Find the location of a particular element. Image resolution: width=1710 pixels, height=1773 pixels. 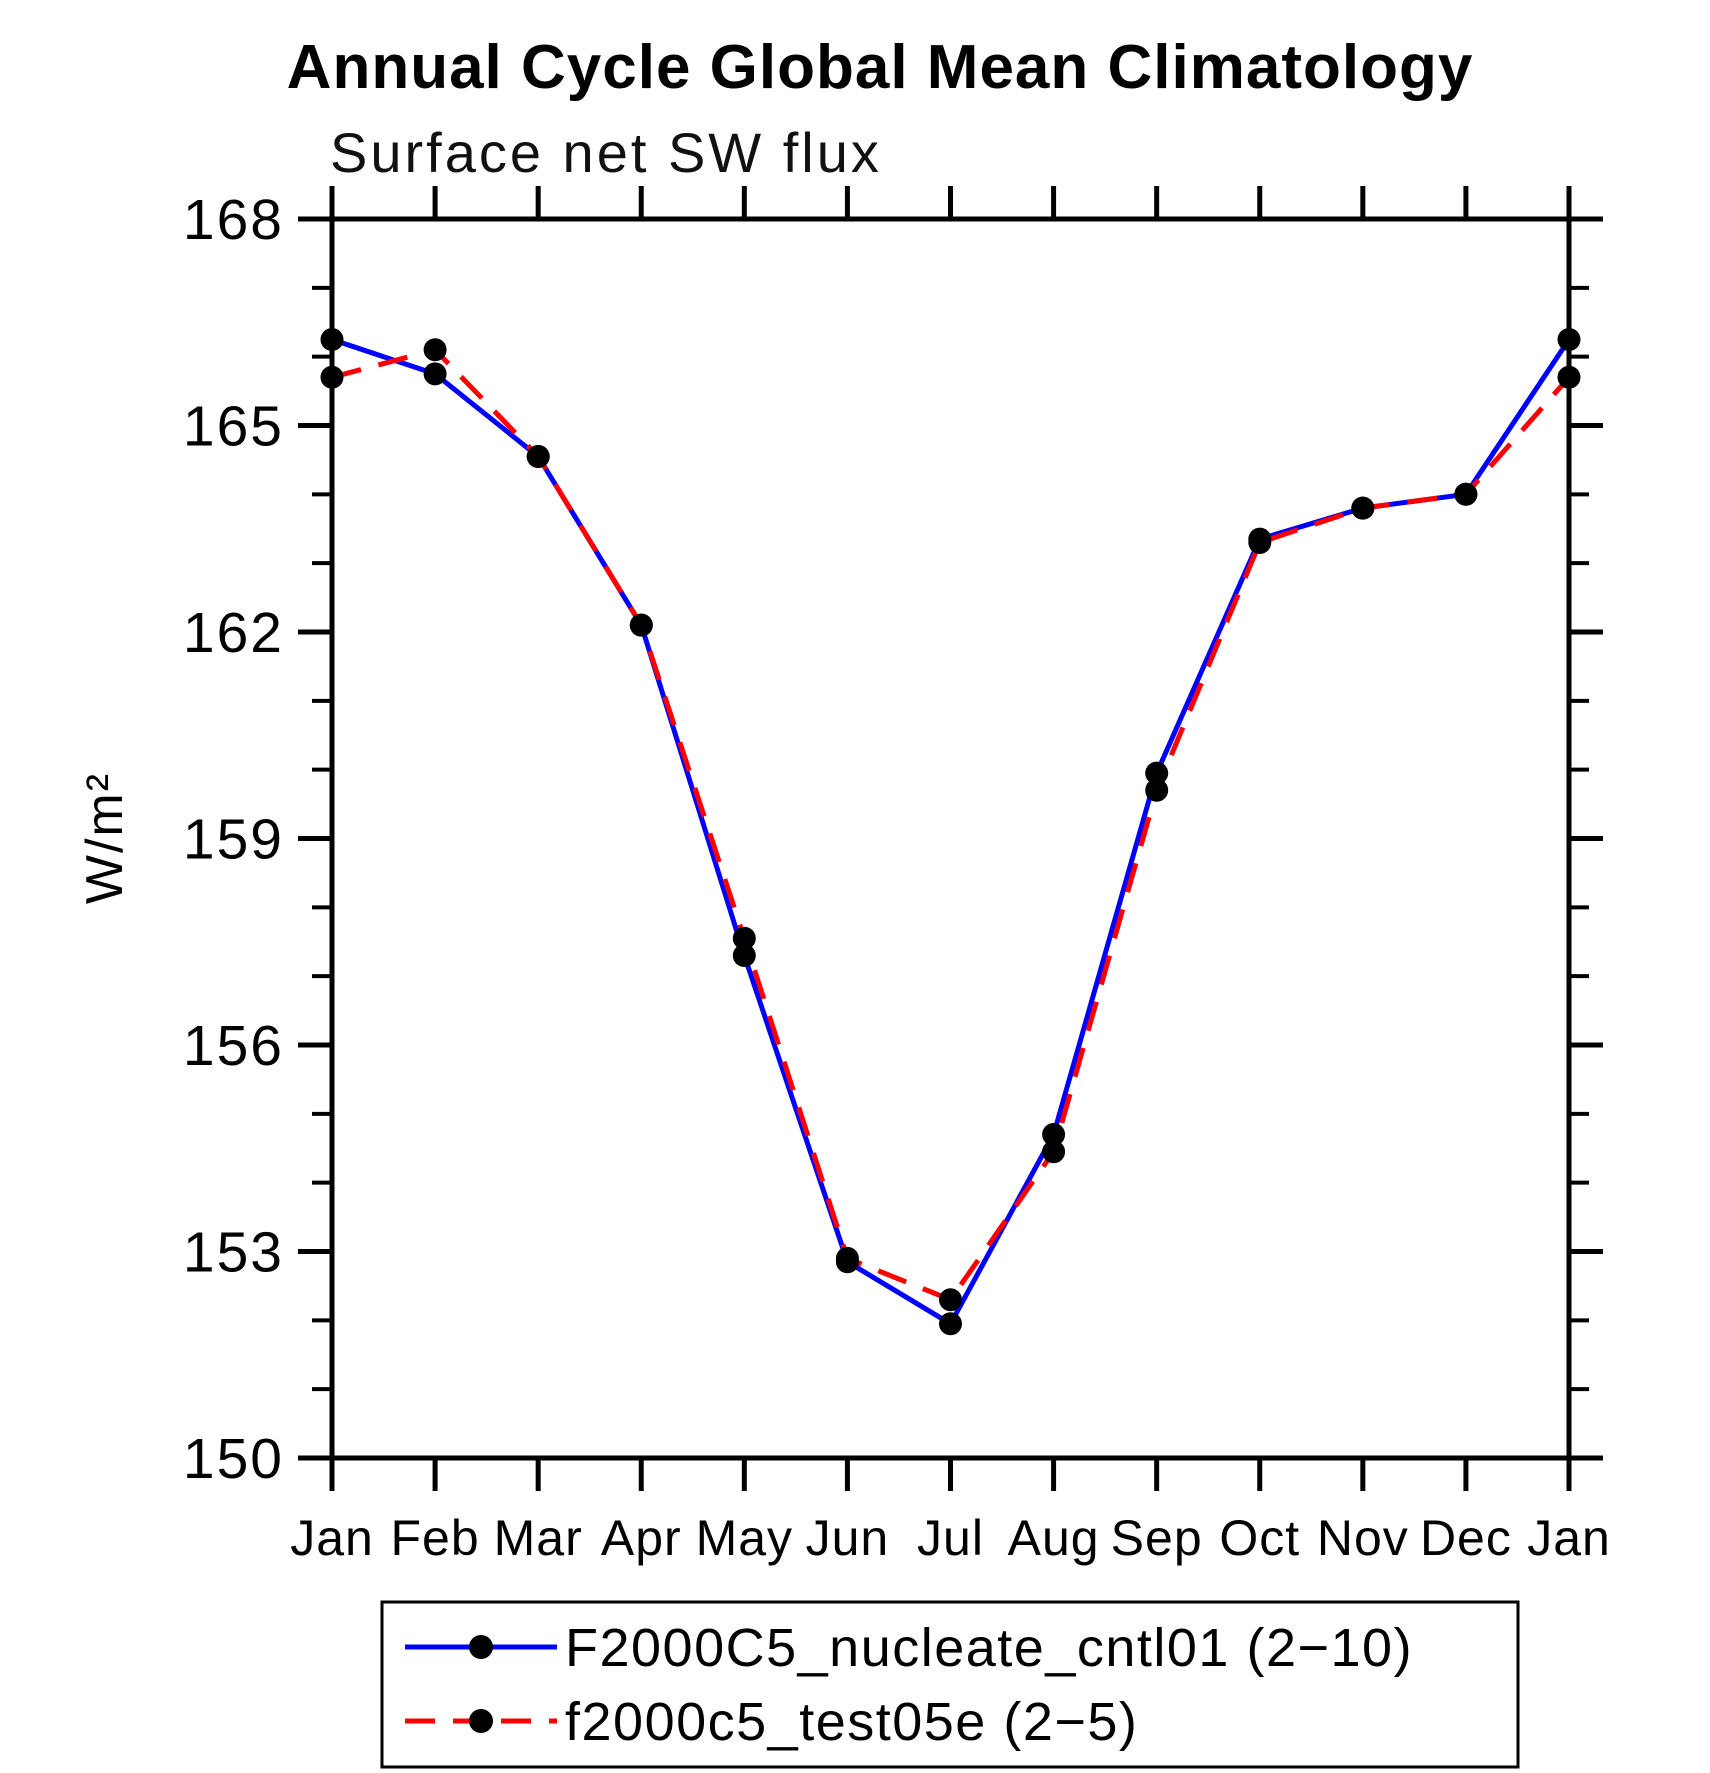

y-tick-label: 156 is located at coordinates (233, 1046).